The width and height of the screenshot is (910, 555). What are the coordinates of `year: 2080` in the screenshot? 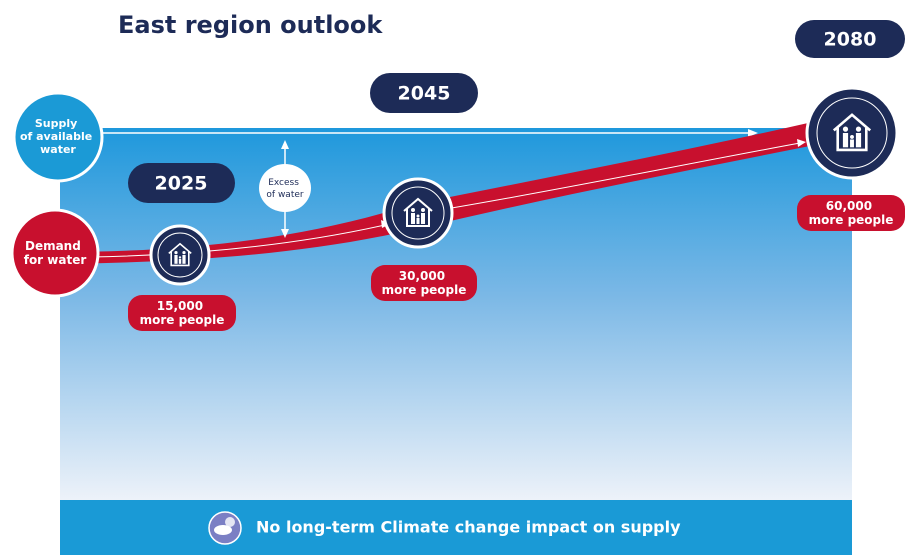 It's located at (850, 40).